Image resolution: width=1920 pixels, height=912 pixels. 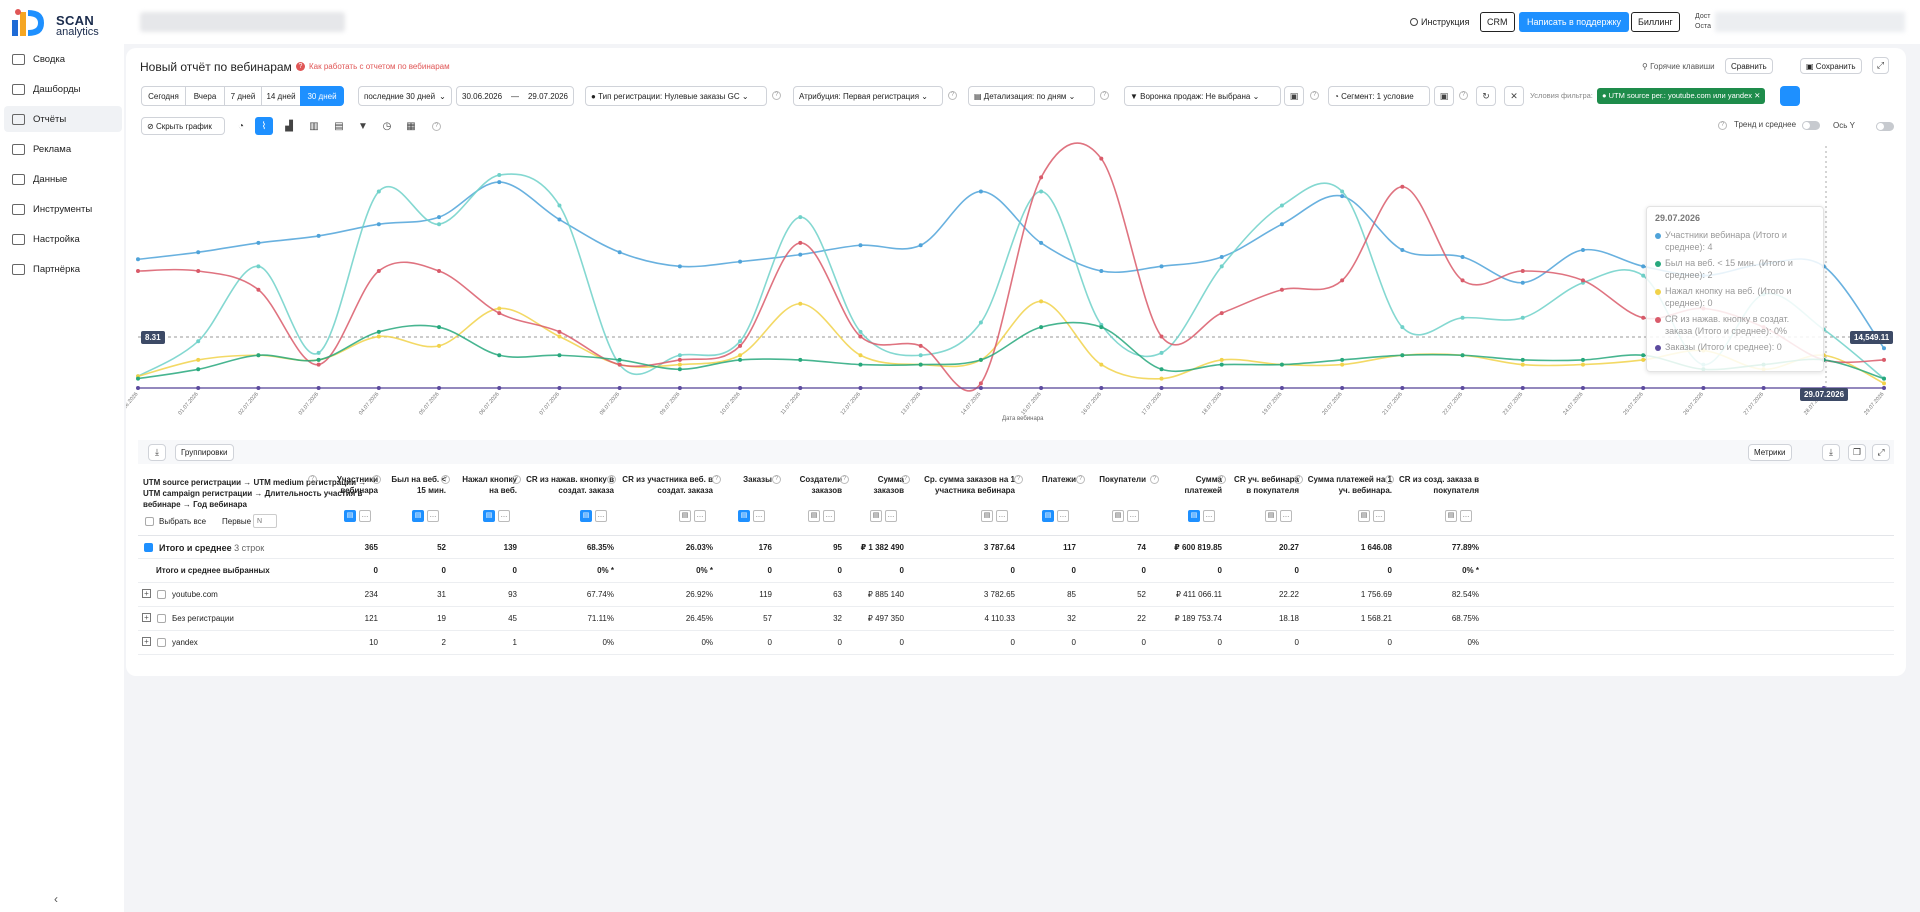 I want to click on column-header: Платежи, so click(x=1058, y=479).